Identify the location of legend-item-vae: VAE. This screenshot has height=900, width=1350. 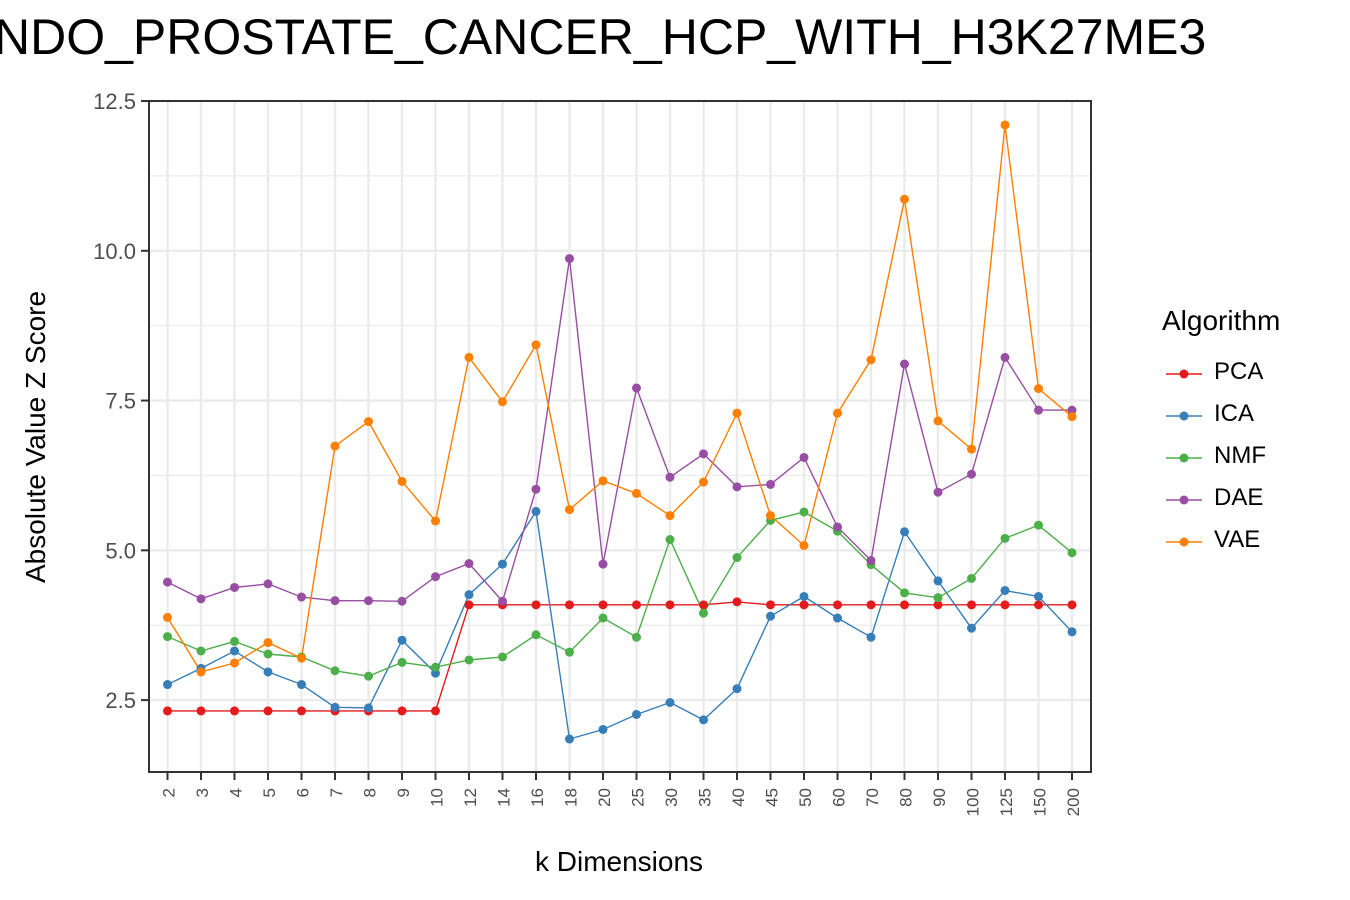
(1252, 542).